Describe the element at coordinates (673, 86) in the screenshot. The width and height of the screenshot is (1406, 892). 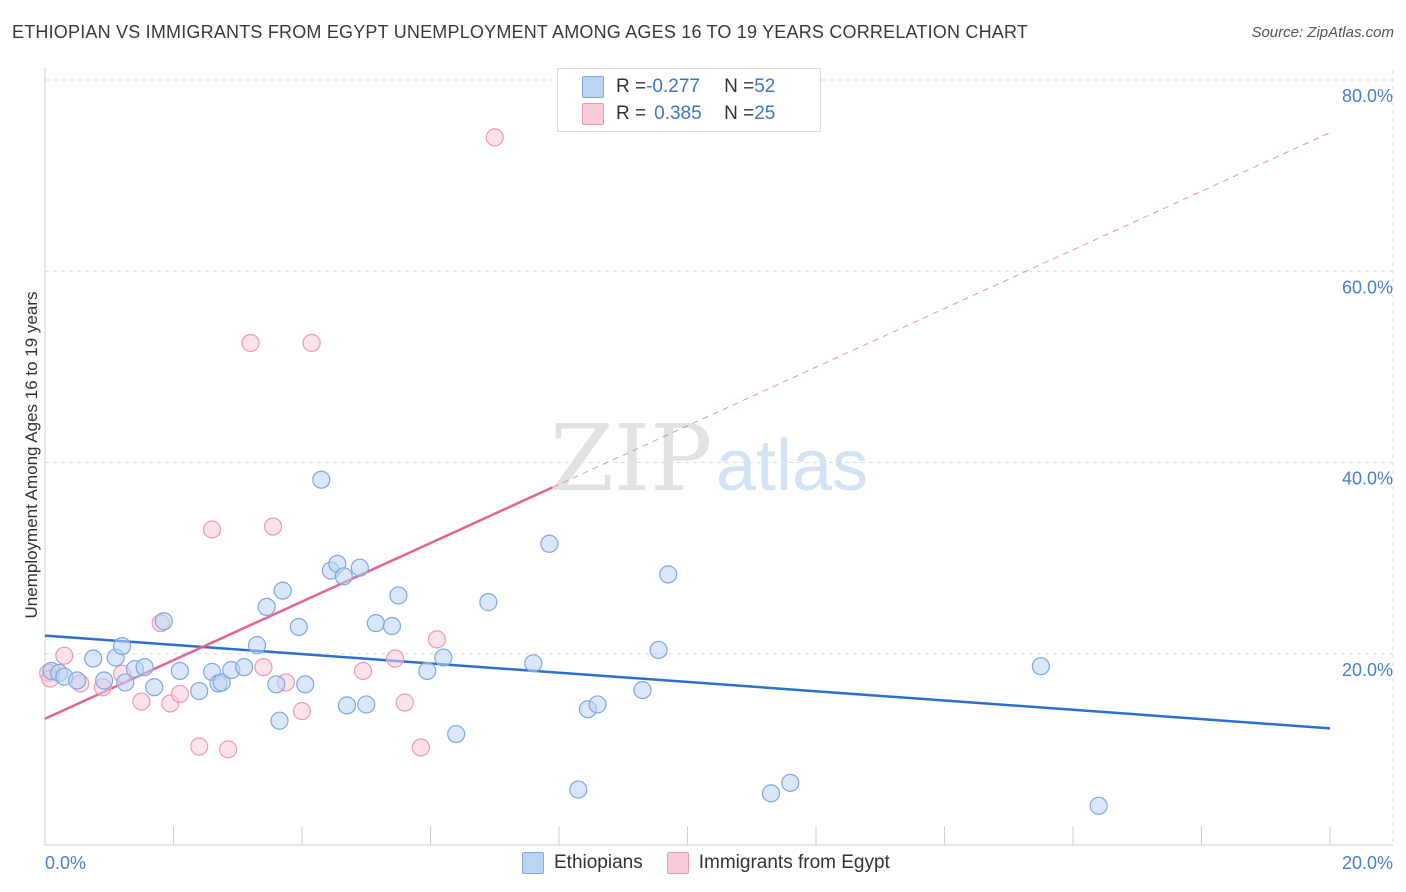
I see `legend-r-value: -0.277` at that location.